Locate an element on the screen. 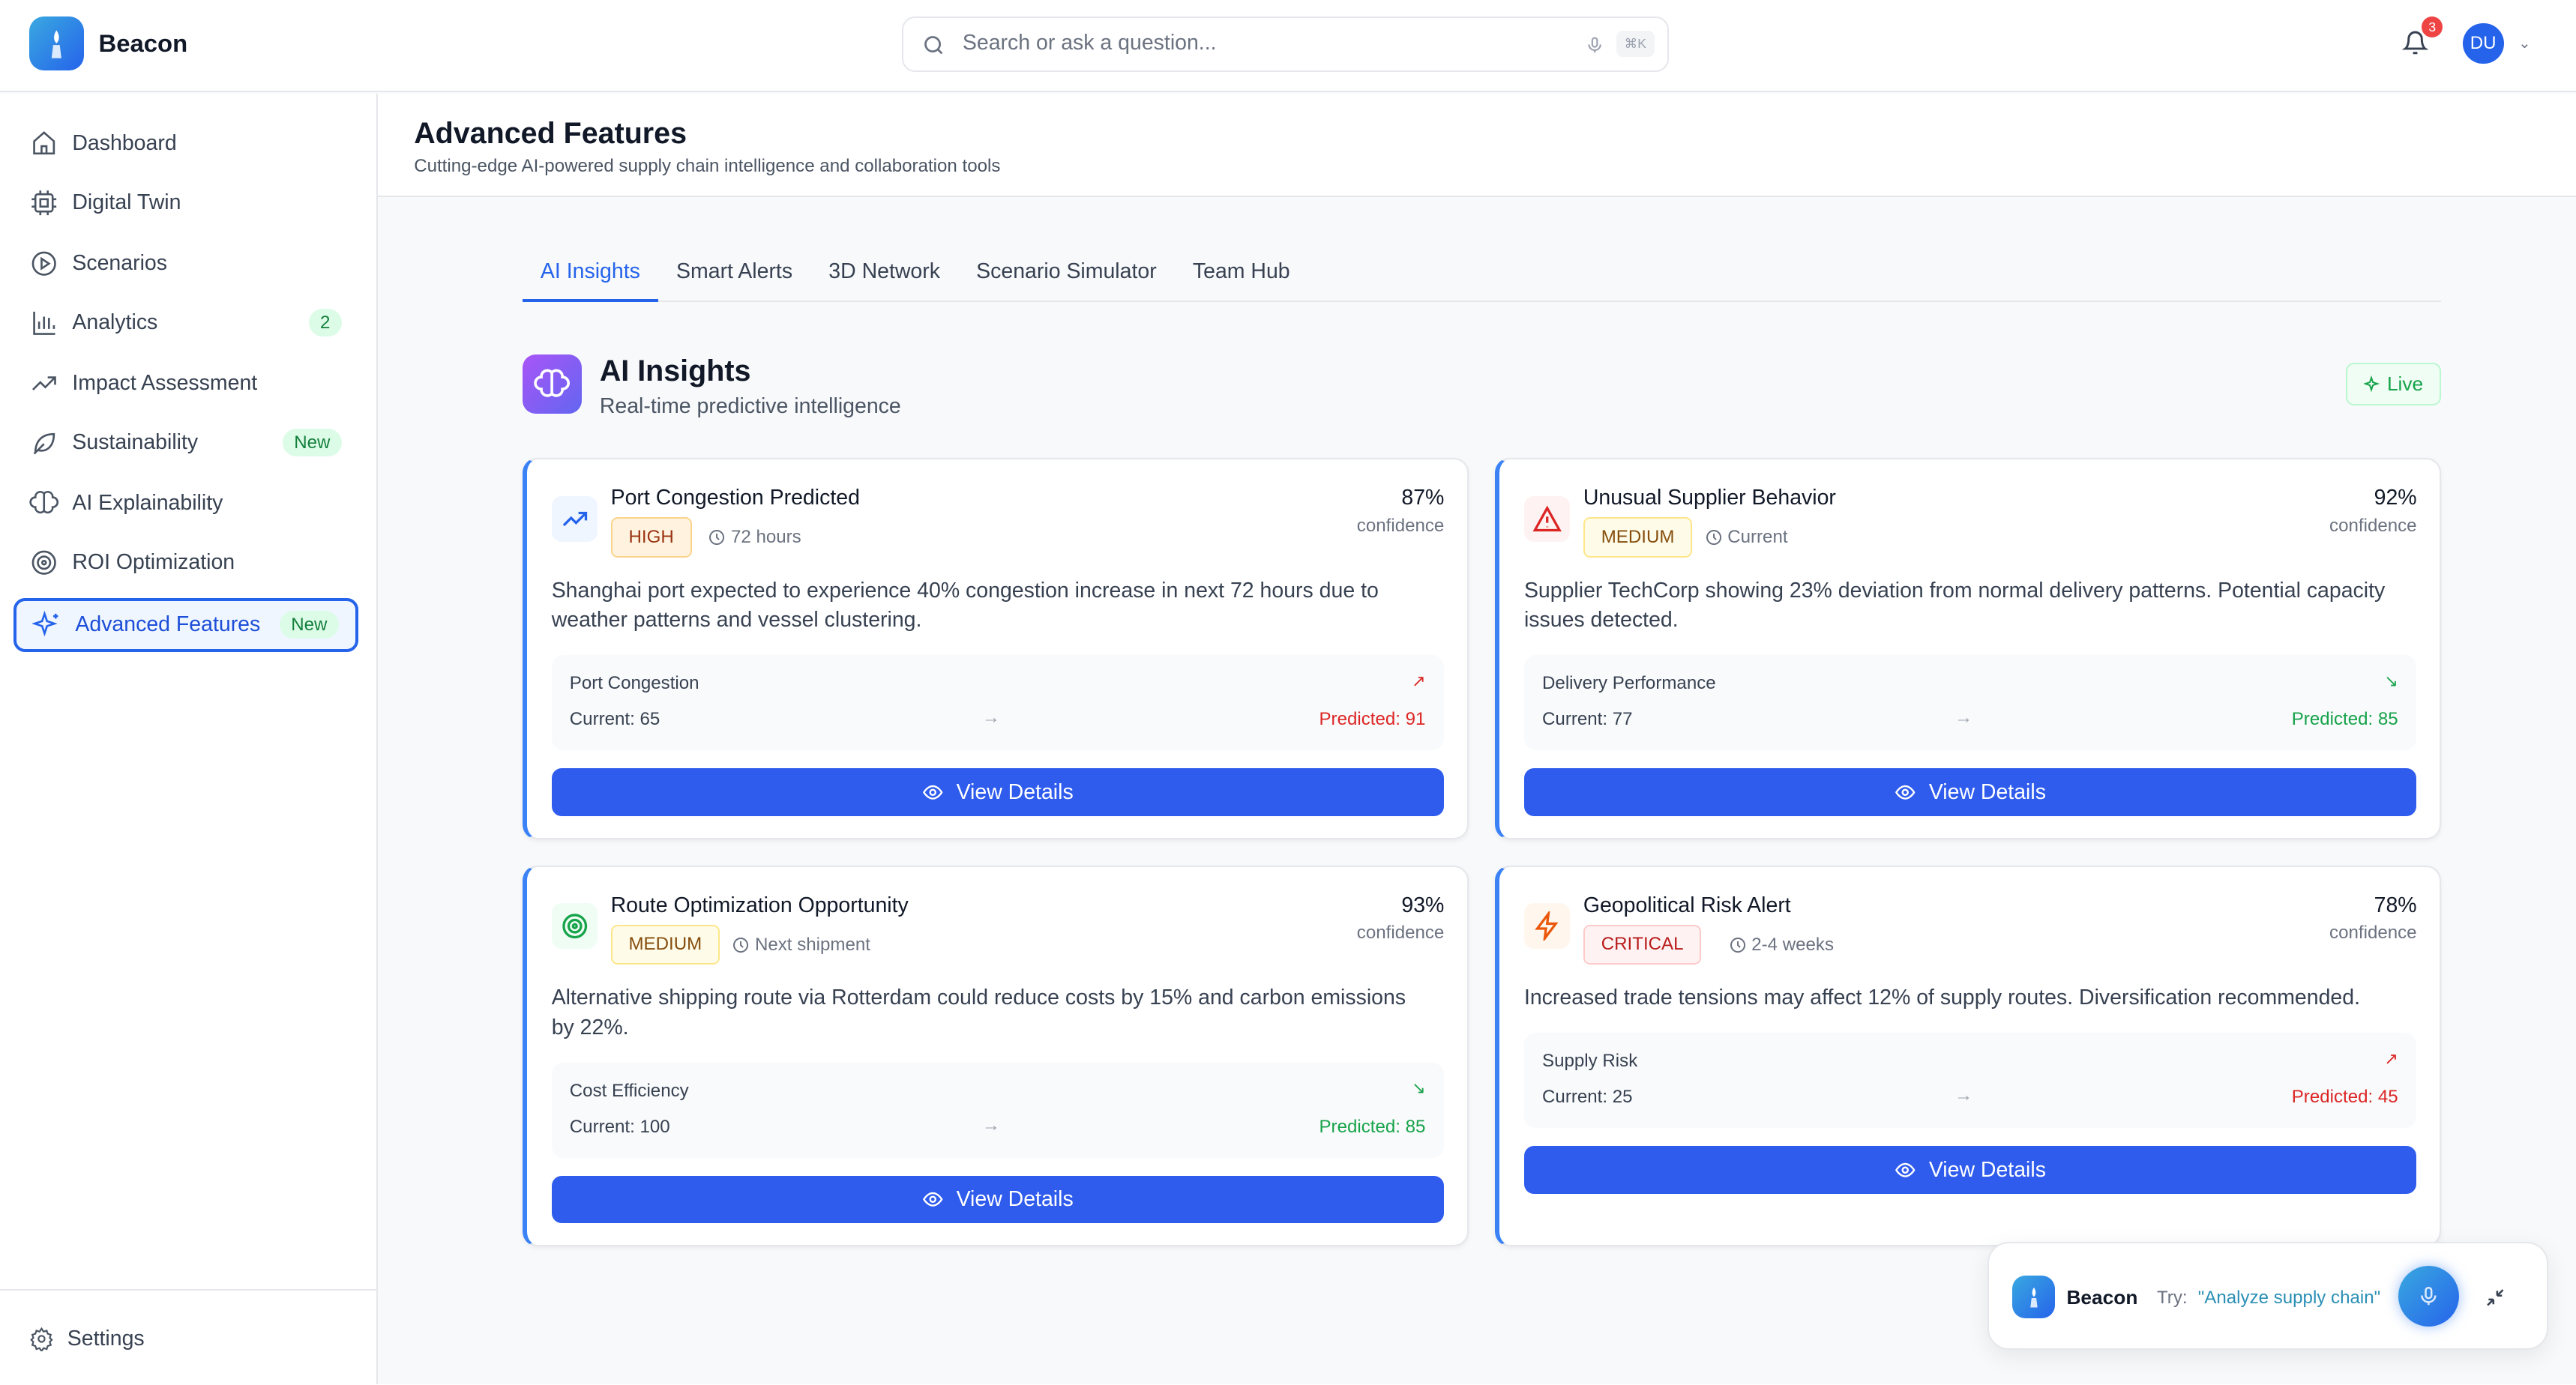  beacon-logo is located at coordinates (56, 43).